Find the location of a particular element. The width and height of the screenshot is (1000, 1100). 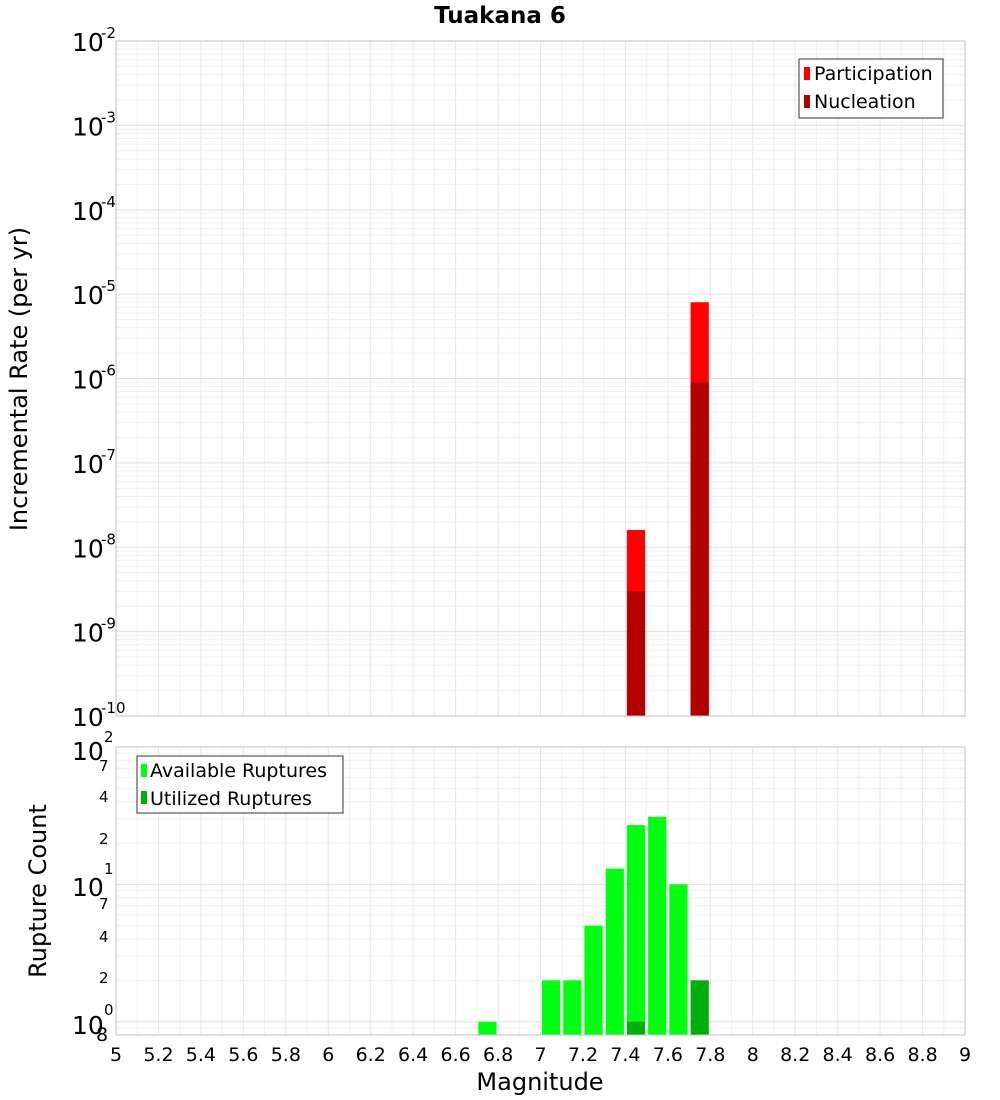

bottom-legend: Available Ruptures Utilized Ruptures is located at coordinates (240, 784).